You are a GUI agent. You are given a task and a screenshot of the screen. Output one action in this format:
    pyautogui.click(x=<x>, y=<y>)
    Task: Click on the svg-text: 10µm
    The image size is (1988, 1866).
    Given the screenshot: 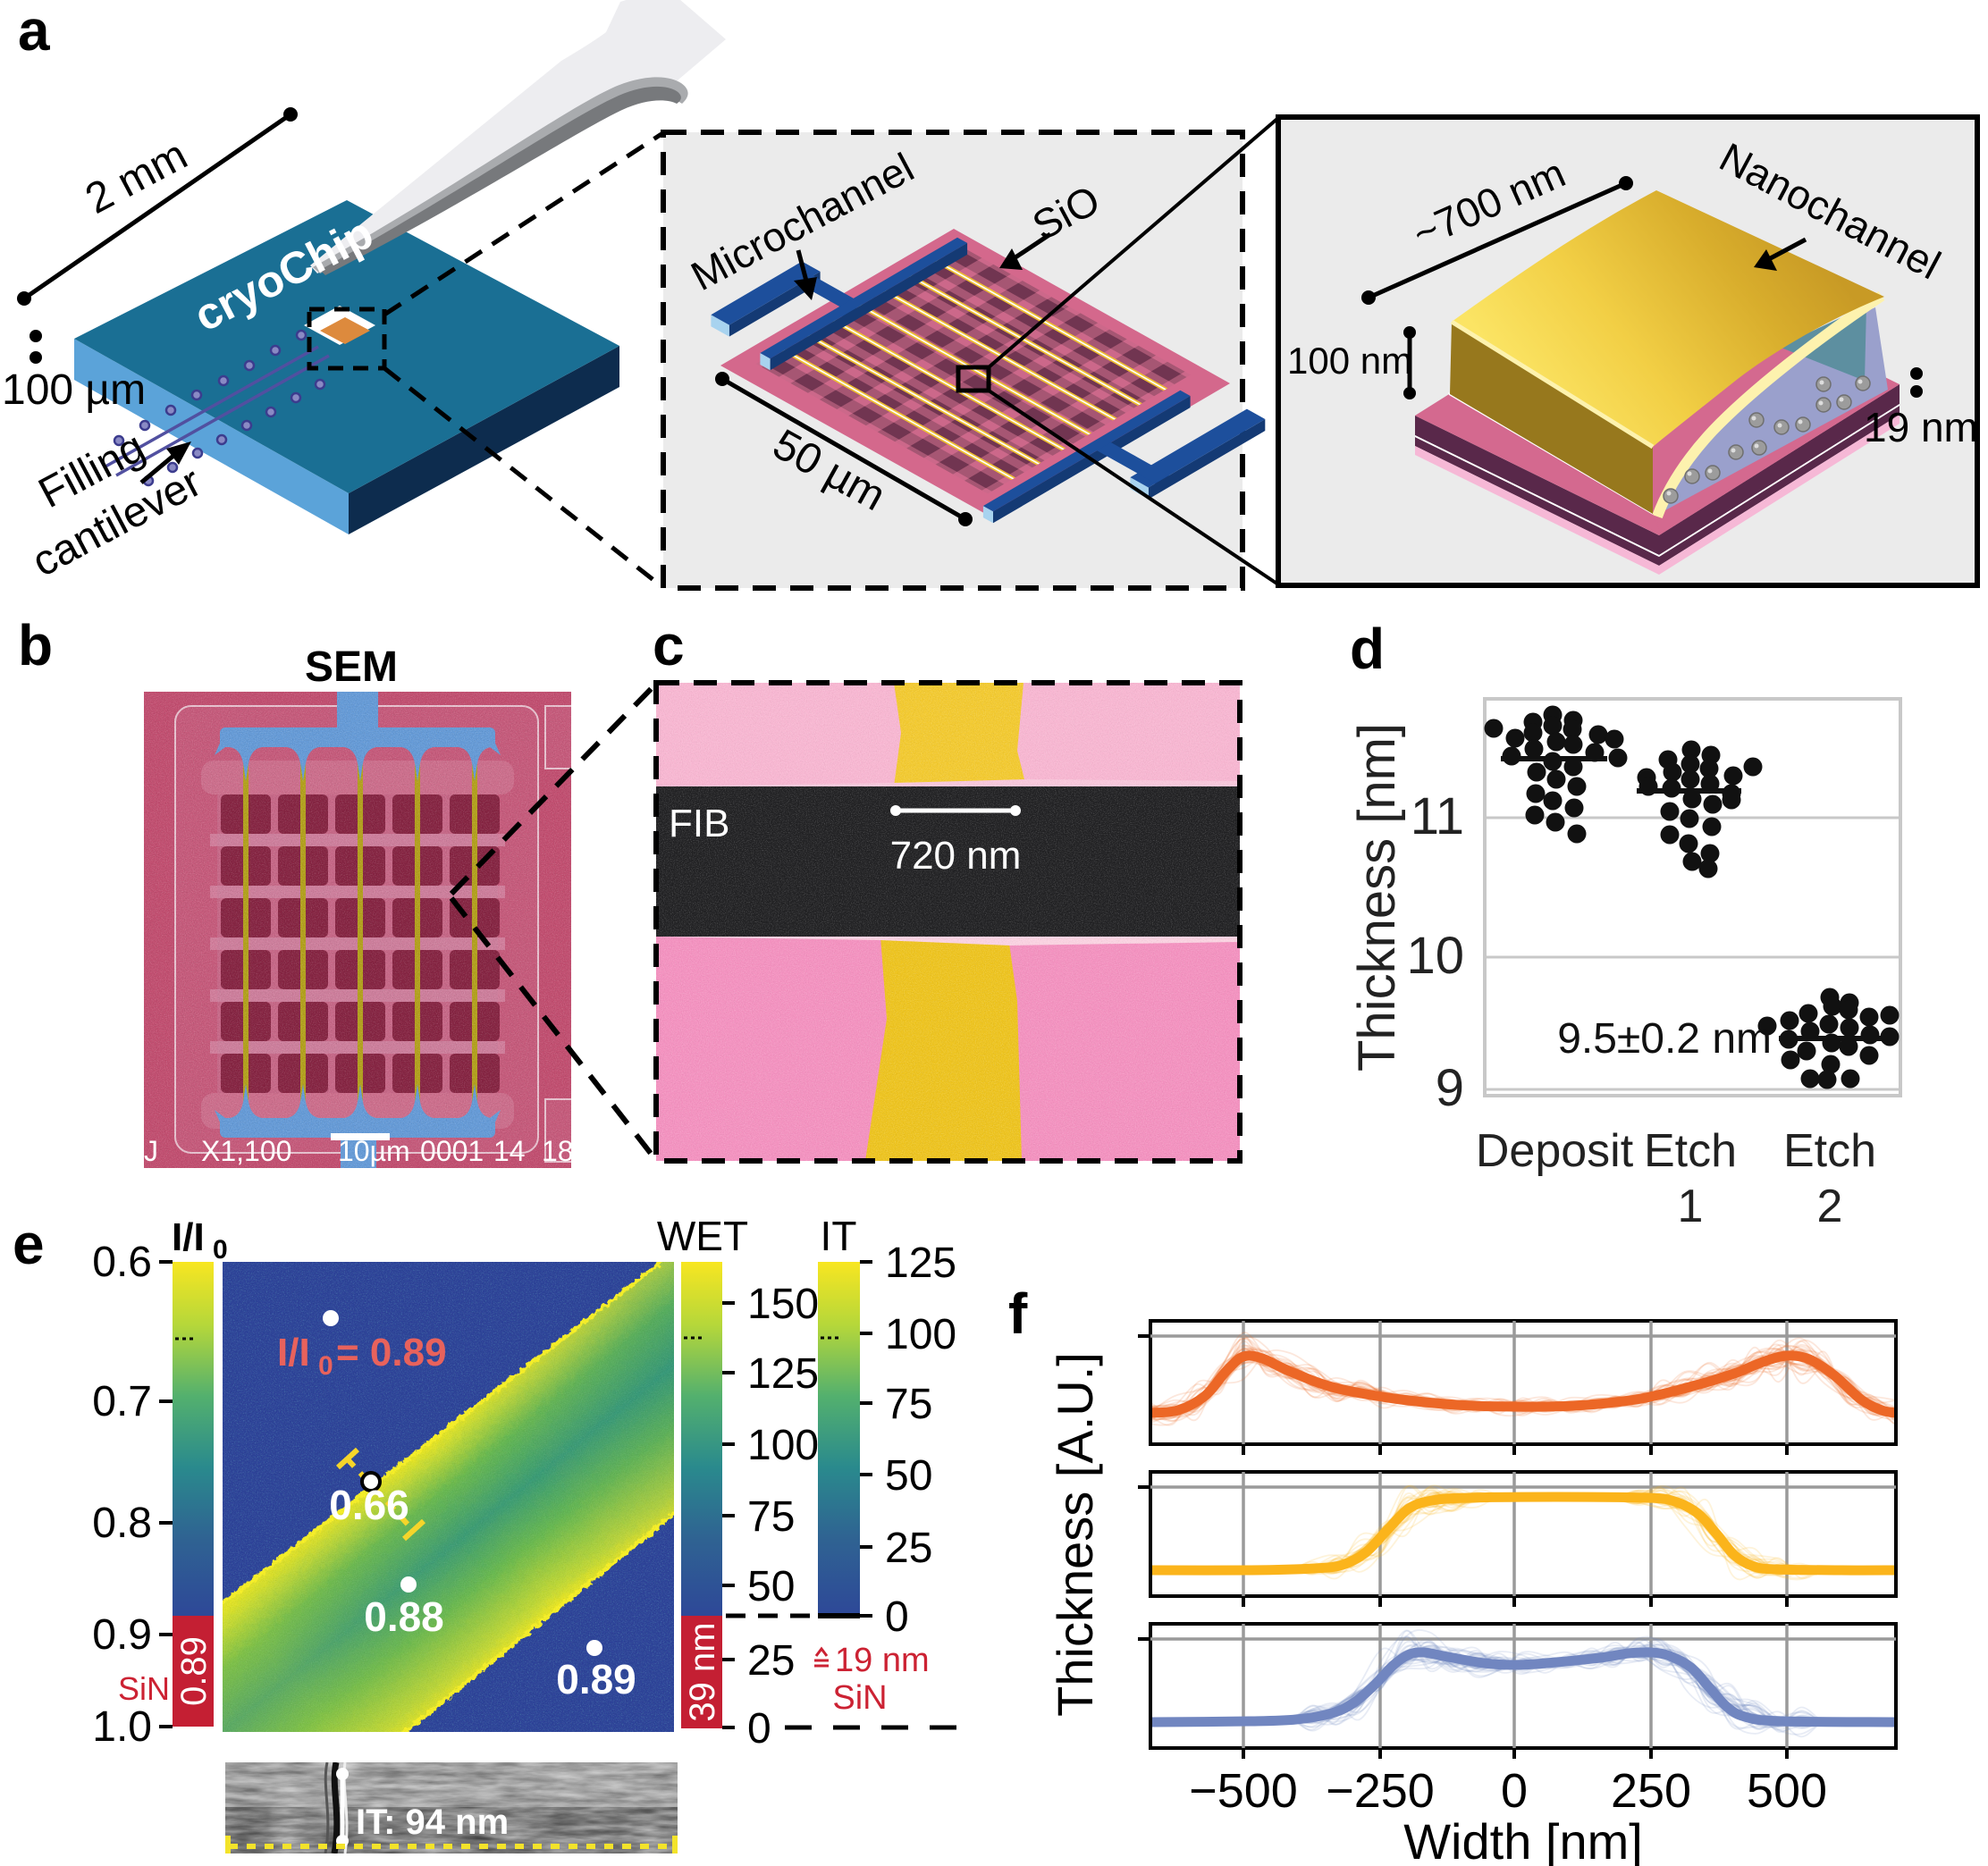 What is the action you would take?
    pyautogui.click(x=374, y=1151)
    